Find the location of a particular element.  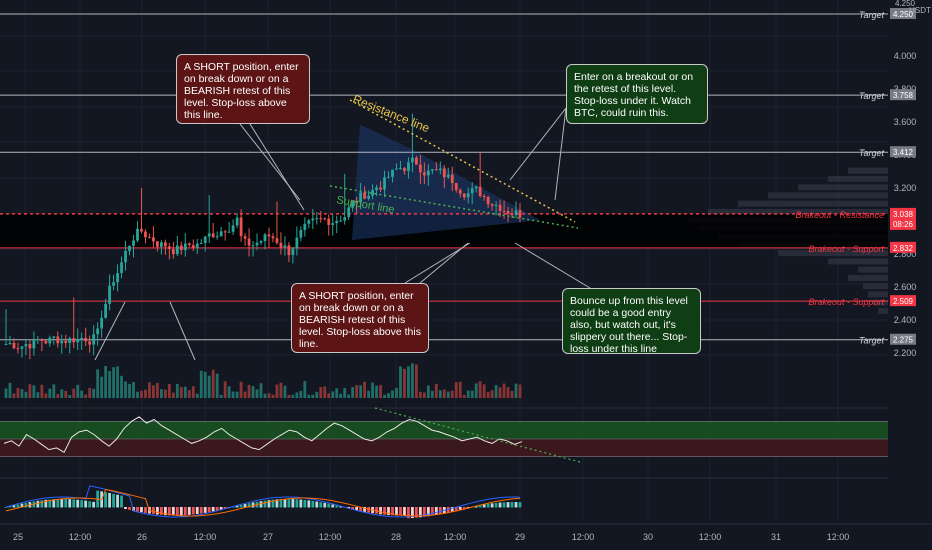

rsi-trendline is located at coordinates (477, 435).